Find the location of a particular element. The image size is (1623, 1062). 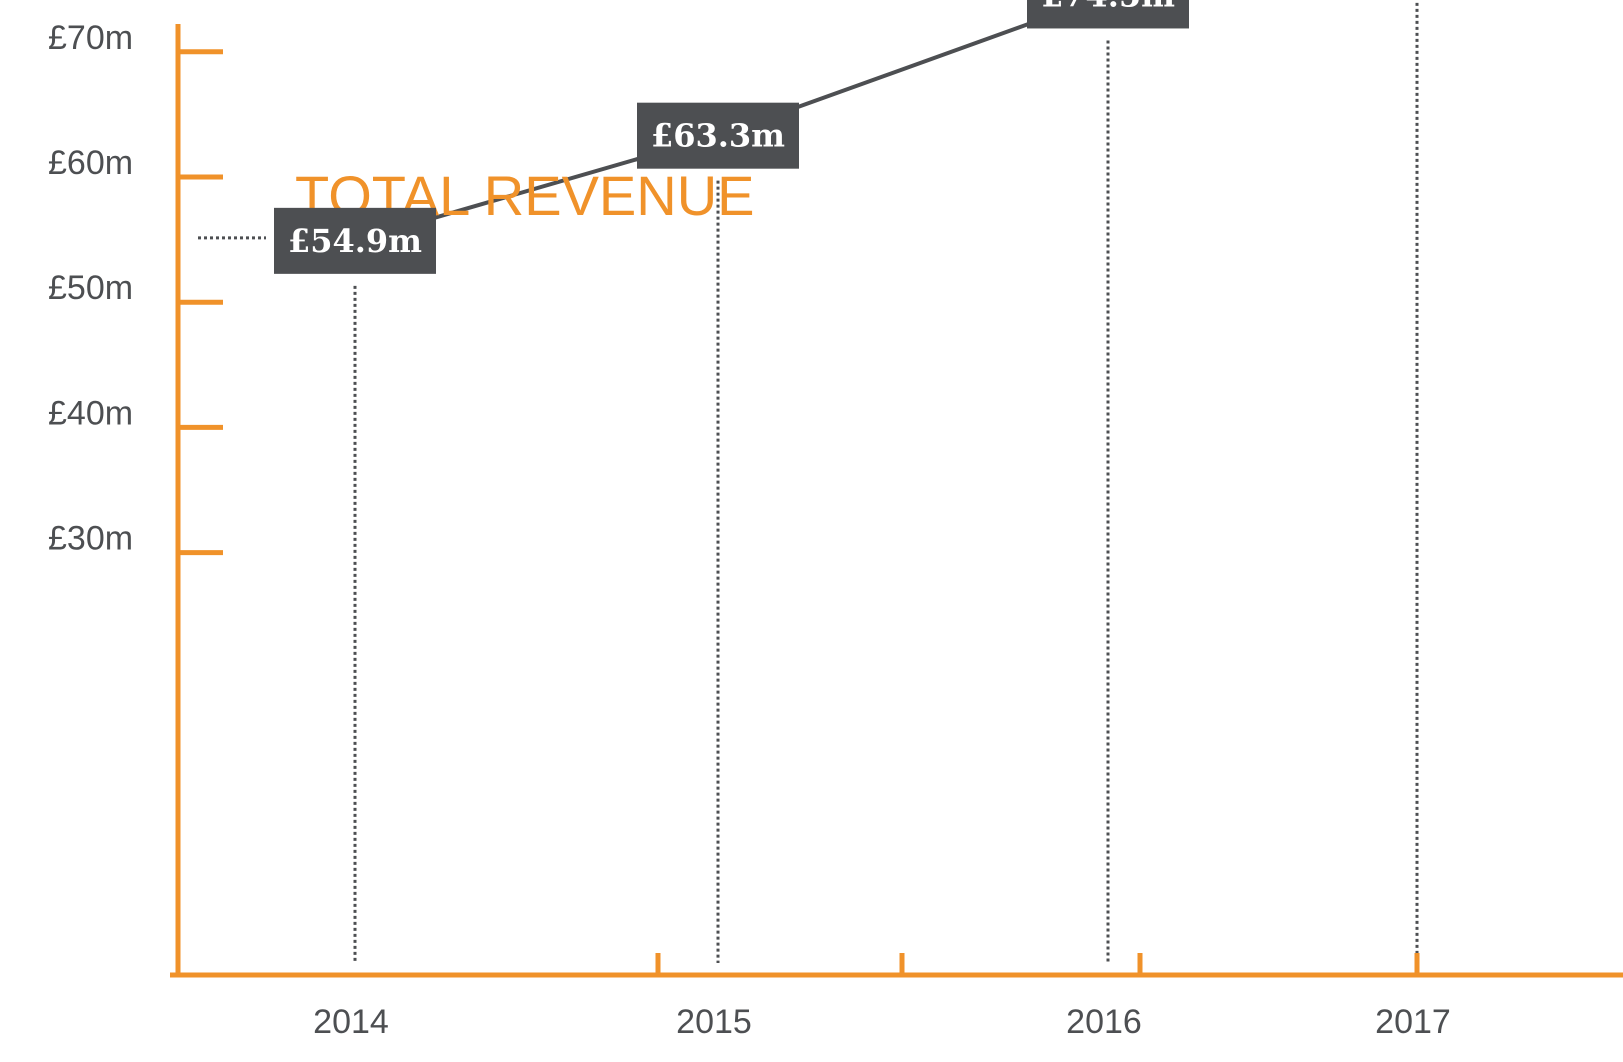

data-labels: £54.9m£63.3m£74.5m£91.4m is located at coordinates (731, 137).